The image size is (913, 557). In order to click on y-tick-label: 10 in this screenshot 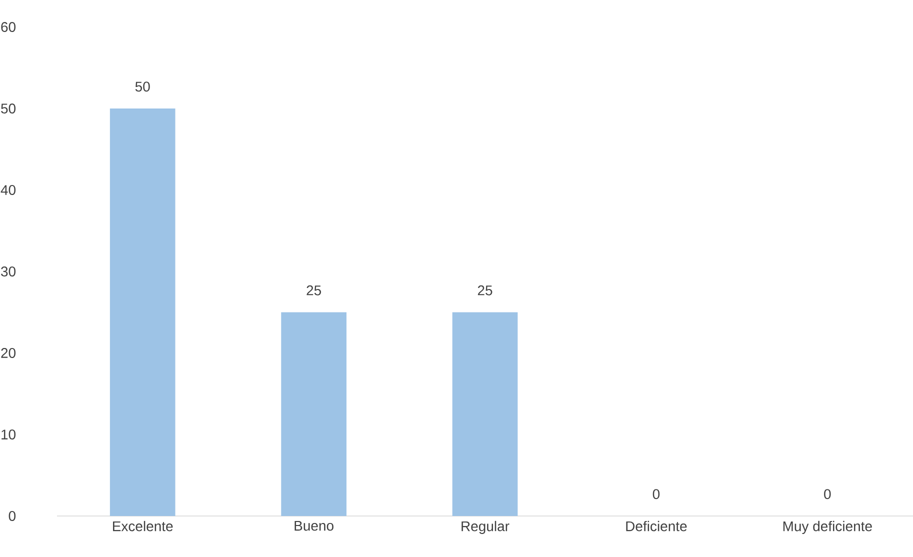, I will do `click(9, 435)`.